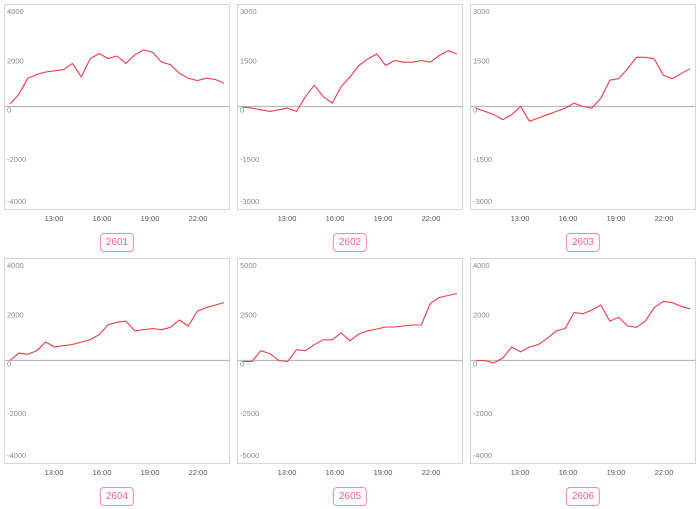 This screenshot has height=509, width=700. I want to click on code-badge-2605: 2605, so click(350, 496).